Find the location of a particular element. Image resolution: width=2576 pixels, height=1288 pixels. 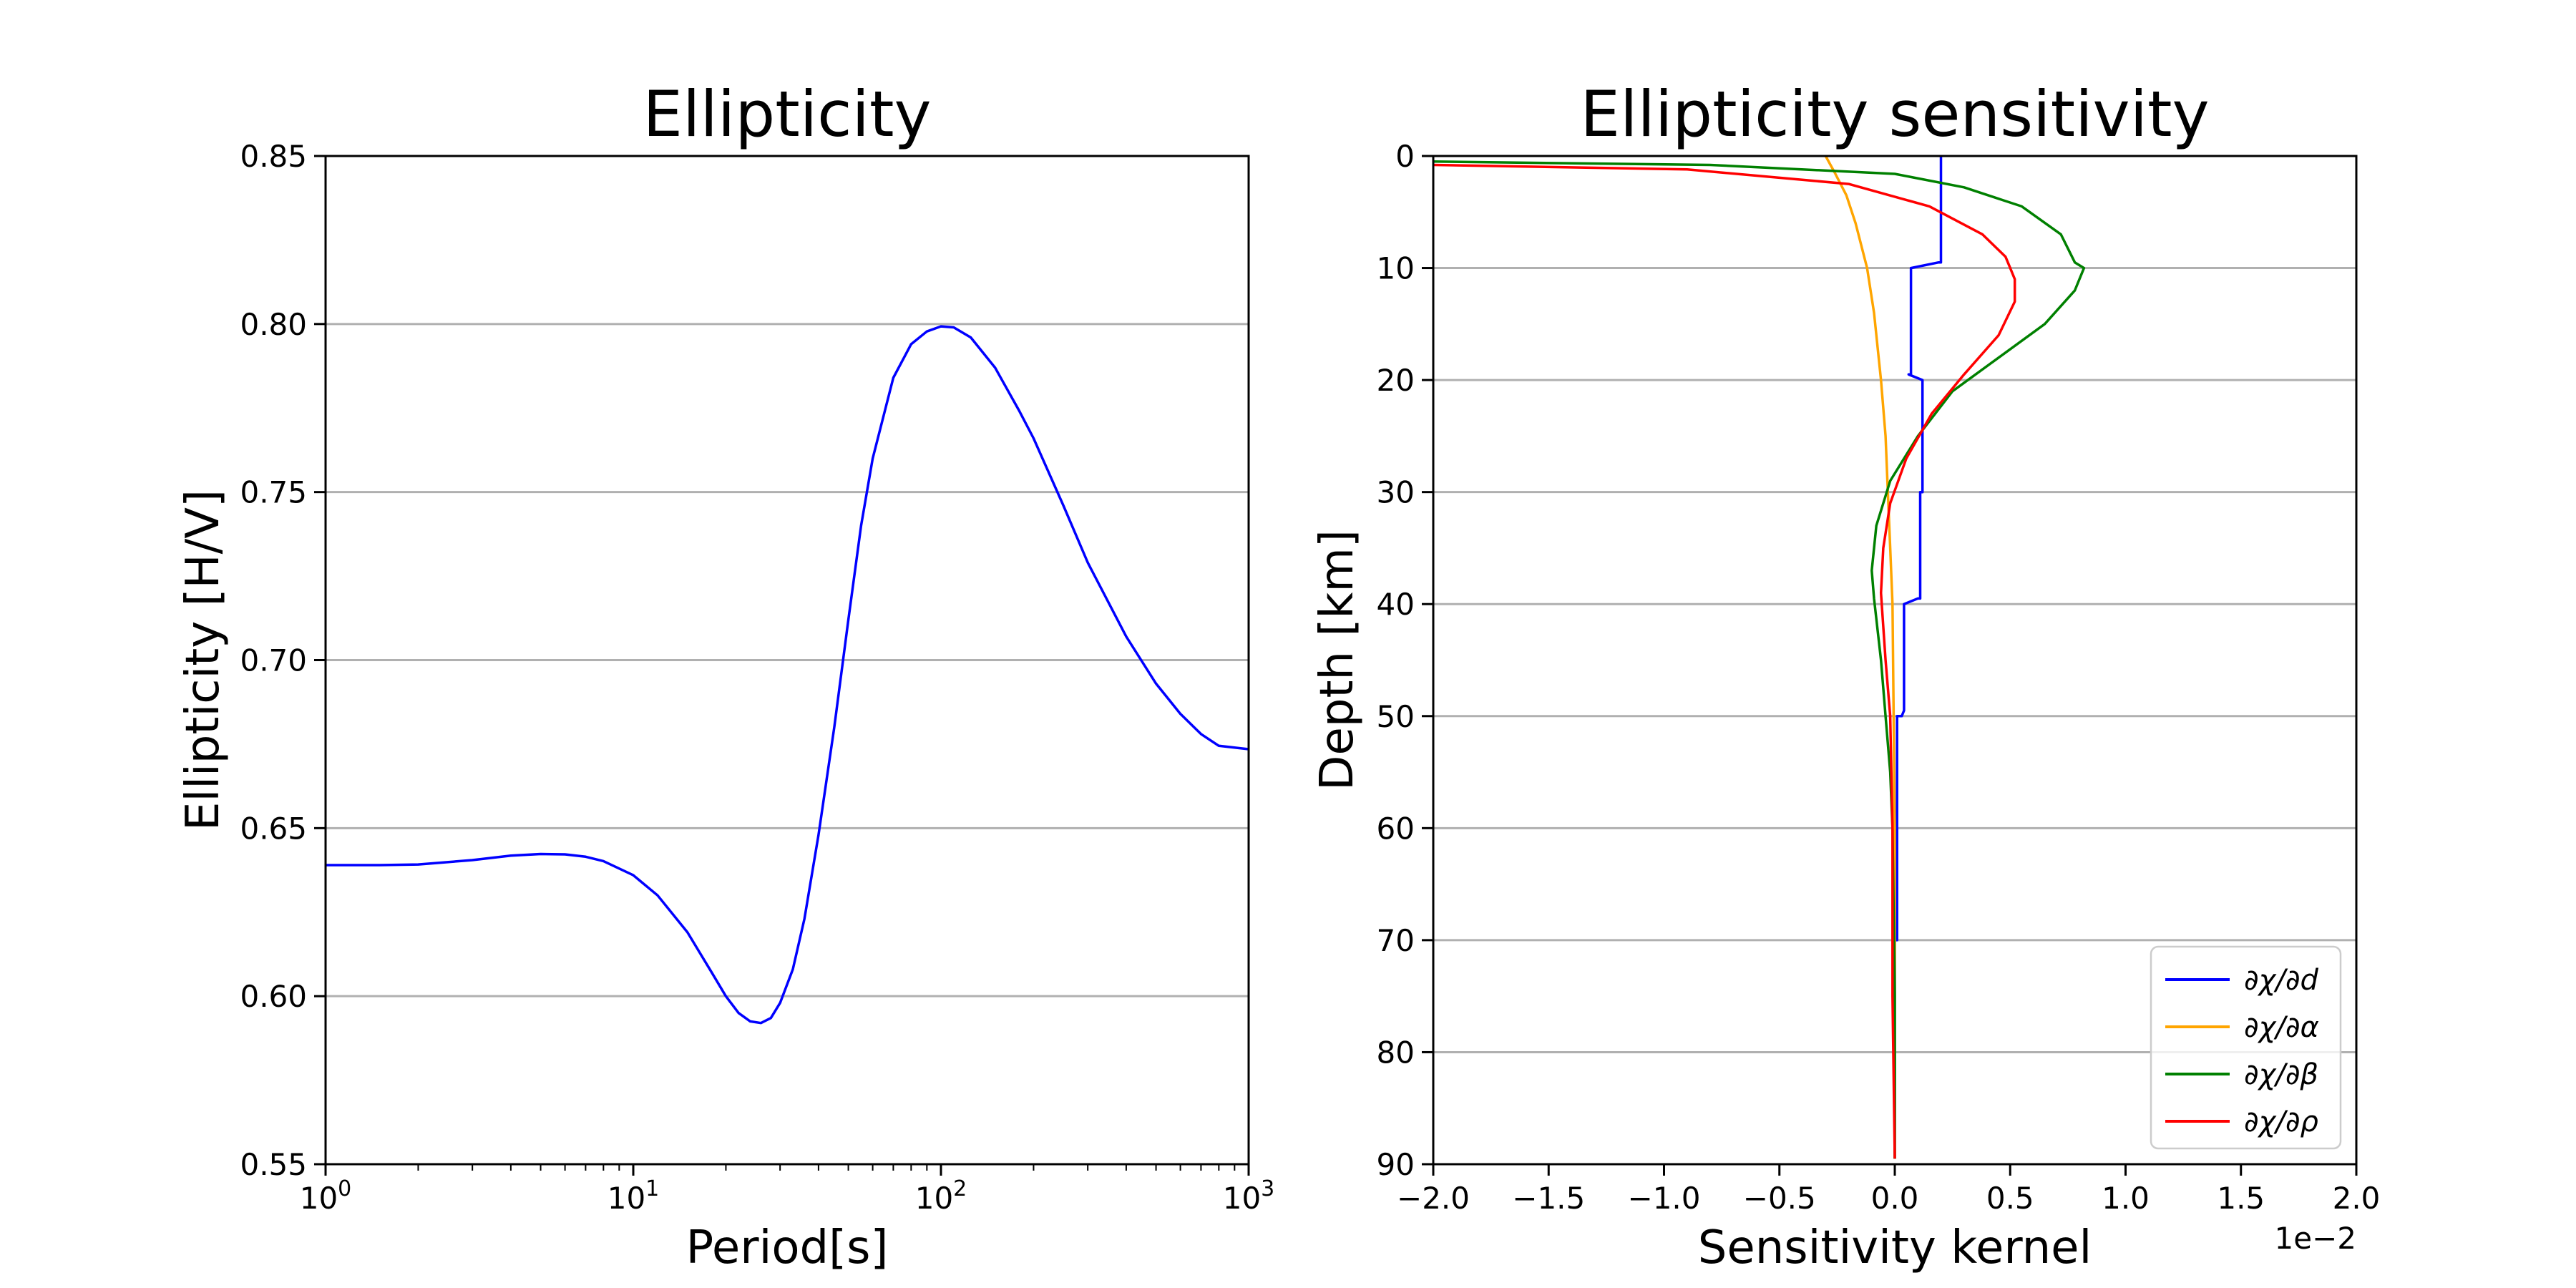

legend-label-alpha: ∂χ/∂α is located at coordinates (2281, 1027).